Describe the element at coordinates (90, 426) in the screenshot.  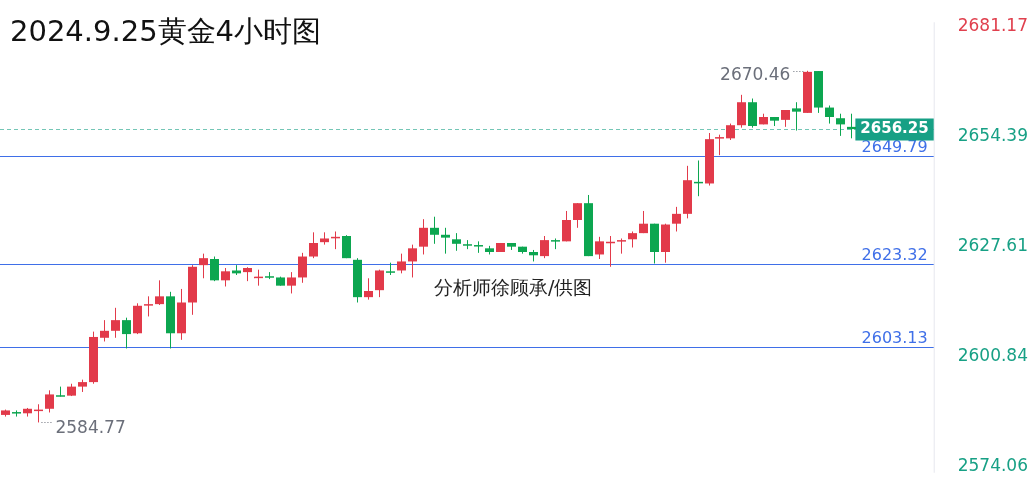
I see `annotation: 2584.77` at that location.